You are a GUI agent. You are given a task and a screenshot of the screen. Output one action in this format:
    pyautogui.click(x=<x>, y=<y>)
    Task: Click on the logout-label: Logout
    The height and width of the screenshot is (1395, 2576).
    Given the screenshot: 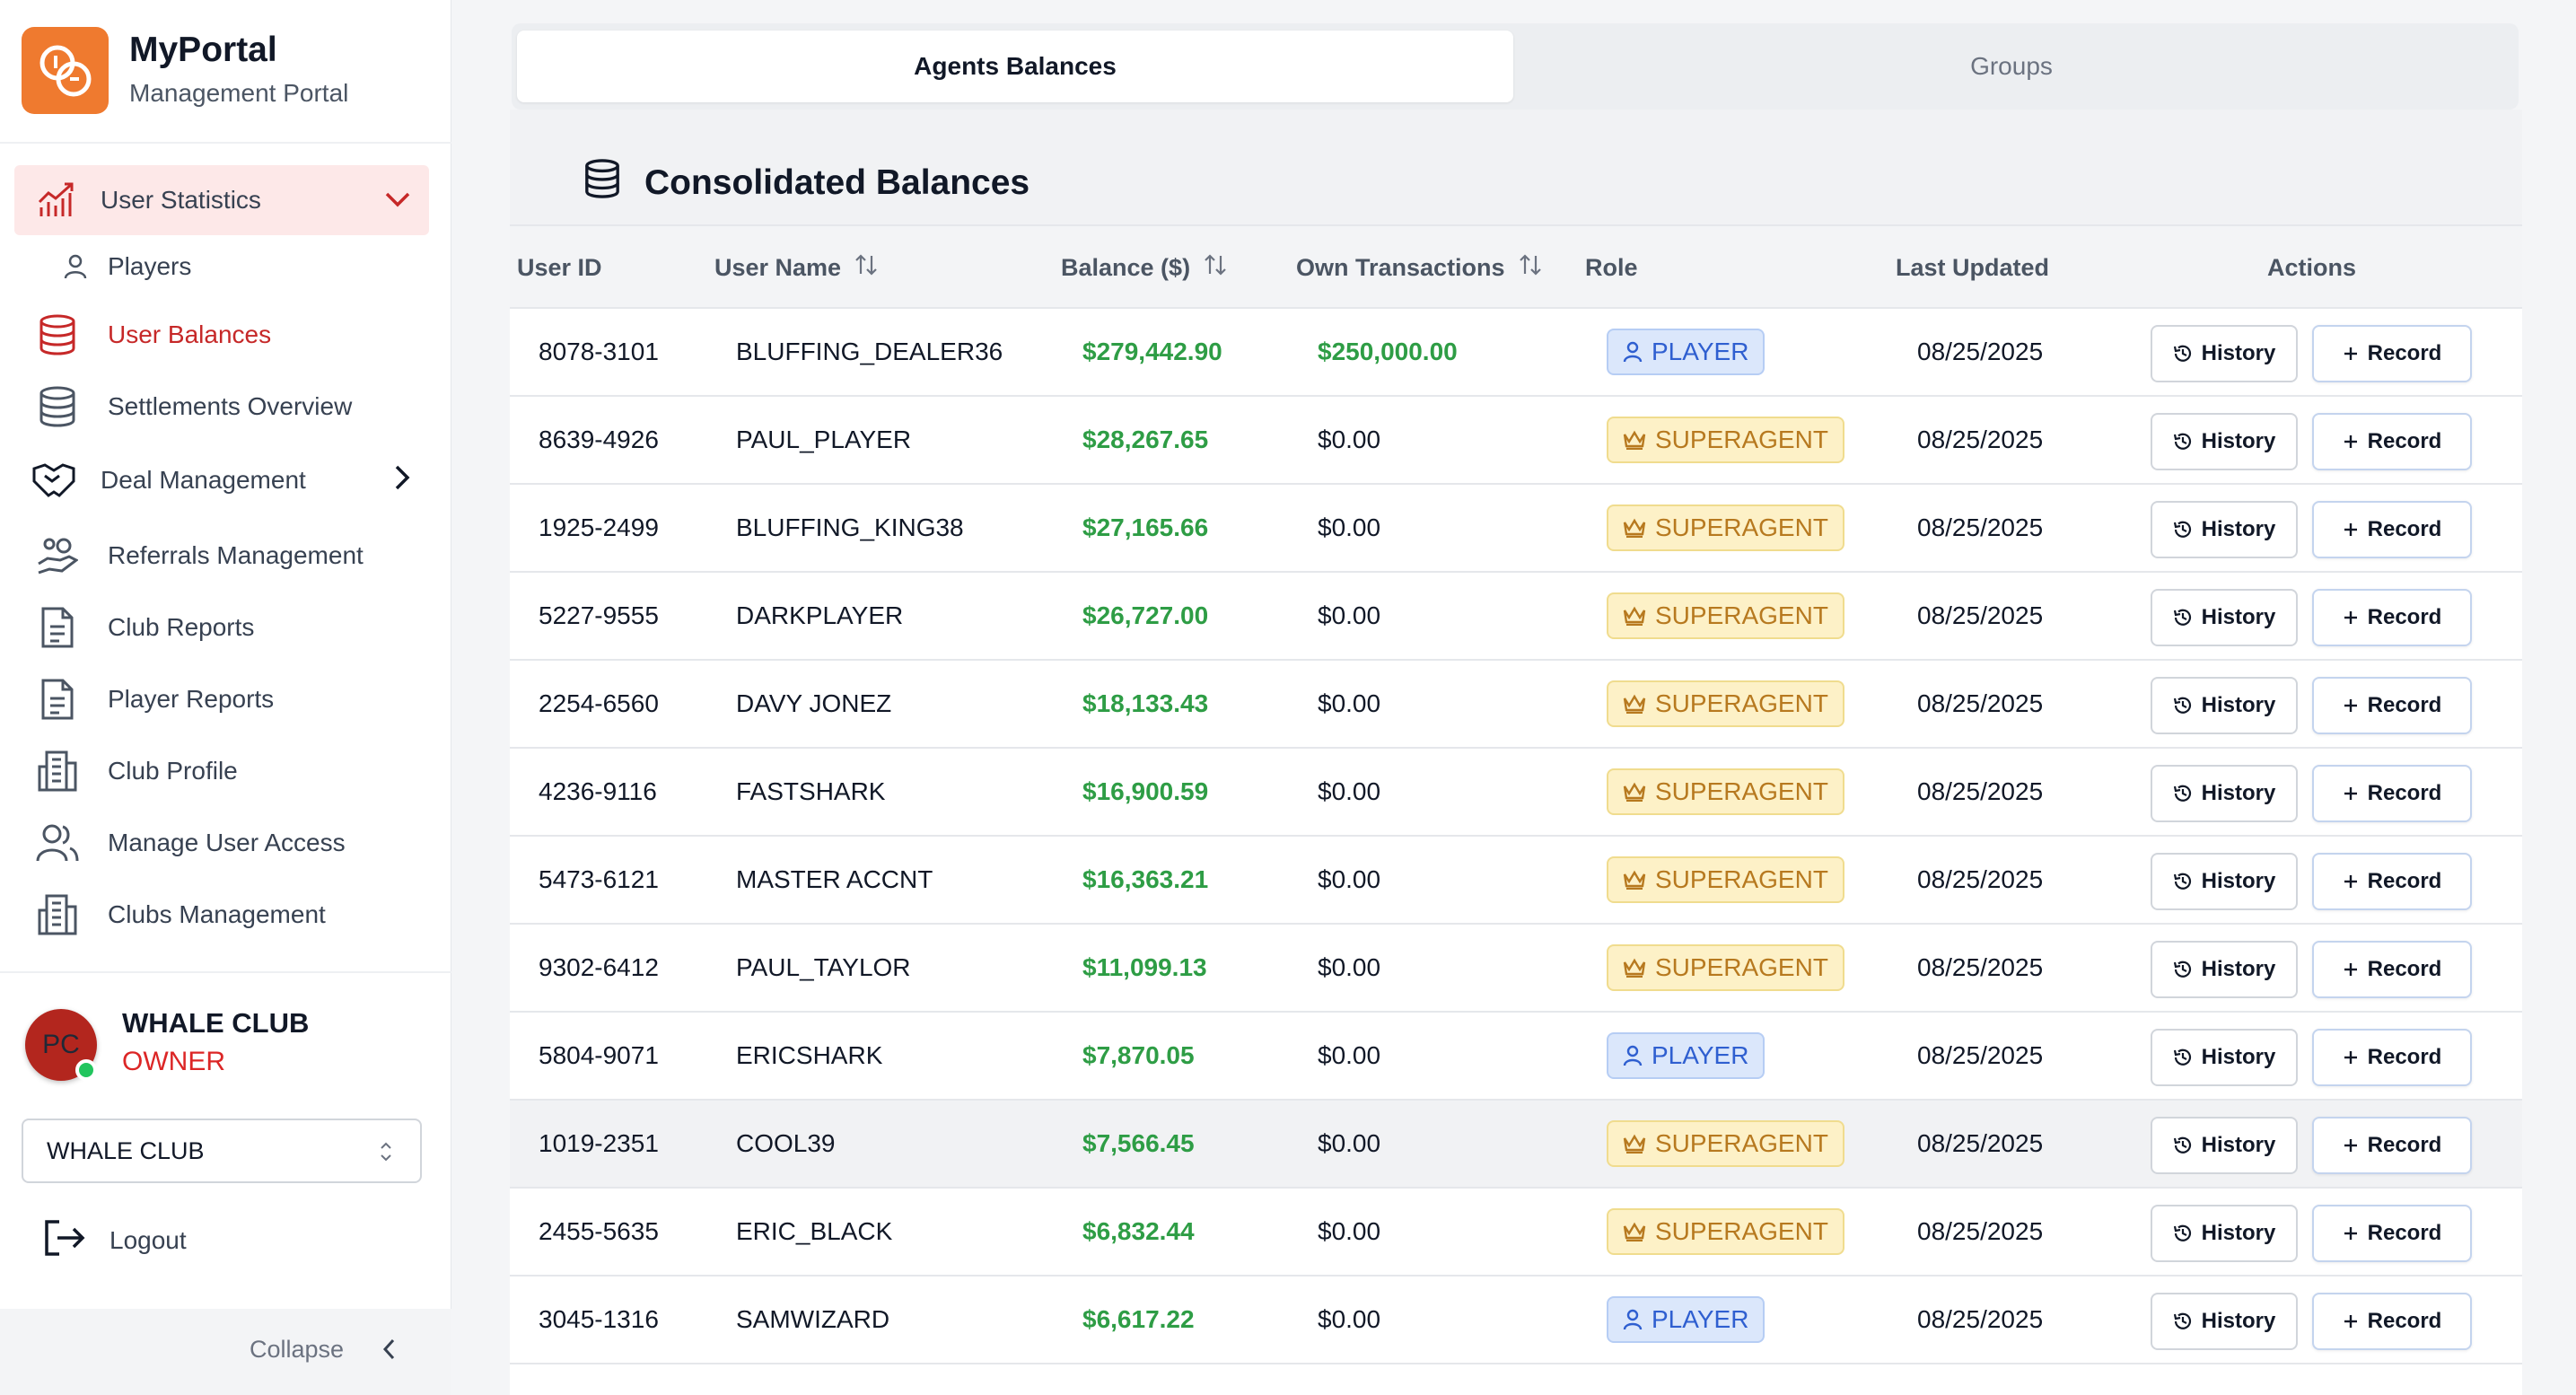 What is the action you would take?
    pyautogui.click(x=148, y=1240)
    